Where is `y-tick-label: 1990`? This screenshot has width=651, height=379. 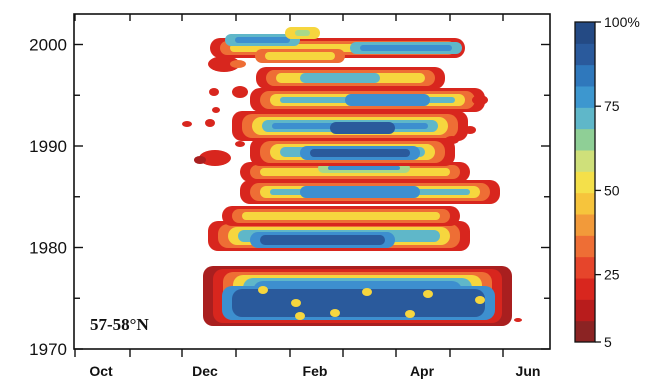 y-tick-label: 1990 is located at coordinates (48, 146).